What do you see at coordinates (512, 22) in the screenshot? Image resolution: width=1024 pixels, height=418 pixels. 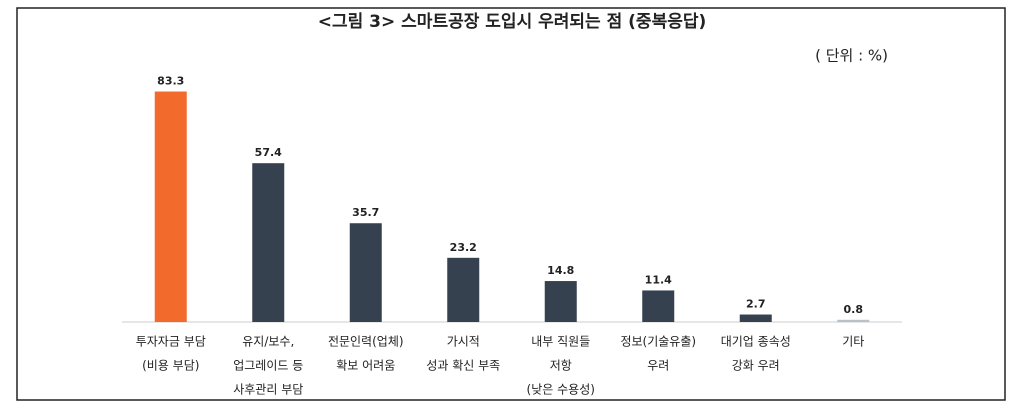 I see `chart-title: <그림 3> 스마트공장 도입시 우려되는 점 (중복응답)` at bounding box center [512, 22].